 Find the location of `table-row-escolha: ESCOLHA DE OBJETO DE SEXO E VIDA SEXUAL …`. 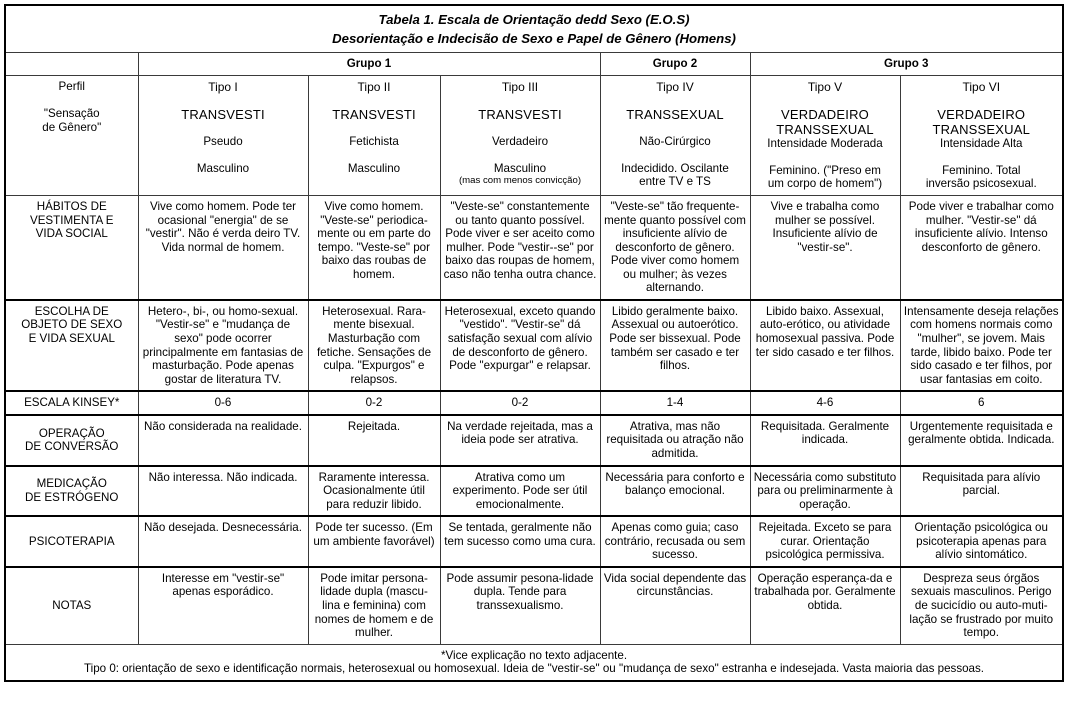

table-row-escolha: ESCOLHA DE OBJETO DE SEXO E VIDA SEXUAL … is located at coordinates (534, 345).